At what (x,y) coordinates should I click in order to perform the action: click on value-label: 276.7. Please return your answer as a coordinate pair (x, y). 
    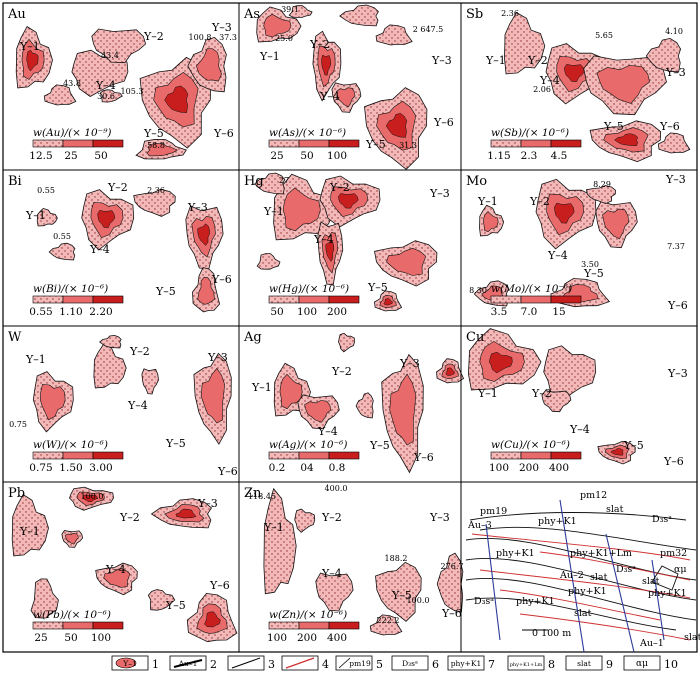
    Looking at the image, I should click on (452, 566).